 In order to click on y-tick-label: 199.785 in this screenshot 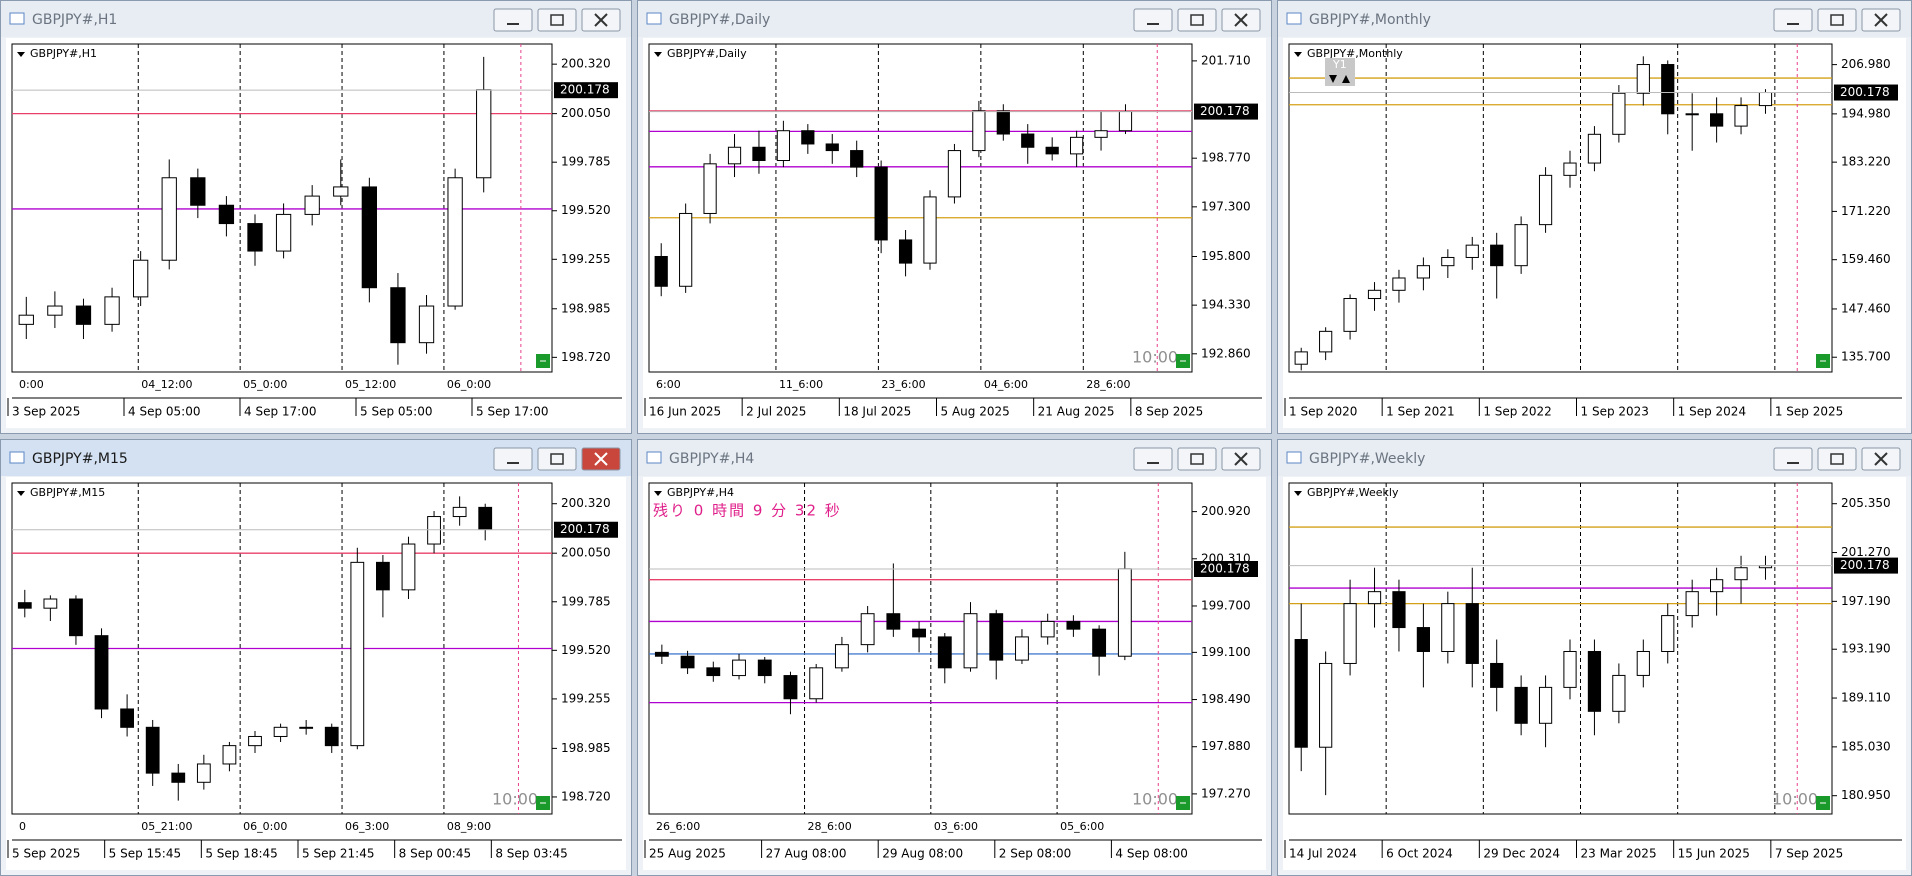, I will do `click(586, 162)`.